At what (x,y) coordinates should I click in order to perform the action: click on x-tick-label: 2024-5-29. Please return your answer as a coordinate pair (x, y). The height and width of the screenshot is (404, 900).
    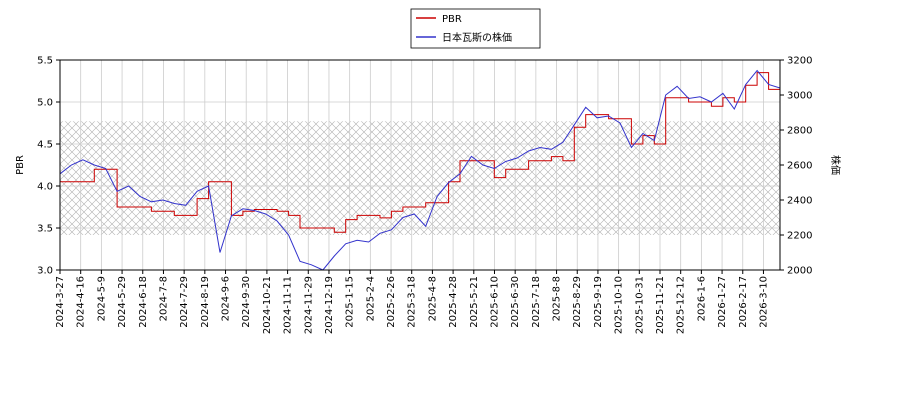
    Looking at the image, I should click on (122, 302).